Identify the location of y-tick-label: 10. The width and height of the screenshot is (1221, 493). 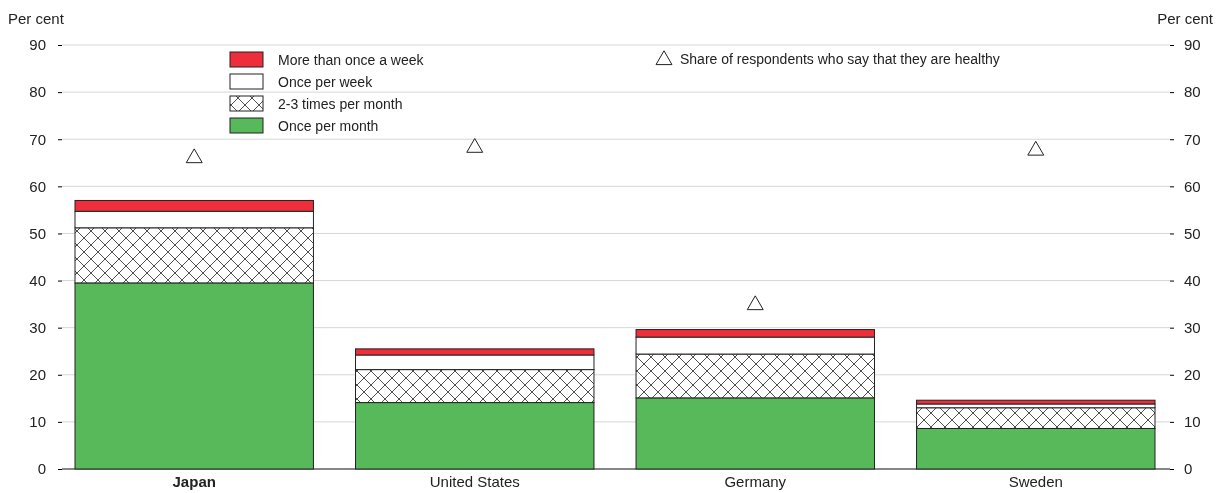
(37, 422).